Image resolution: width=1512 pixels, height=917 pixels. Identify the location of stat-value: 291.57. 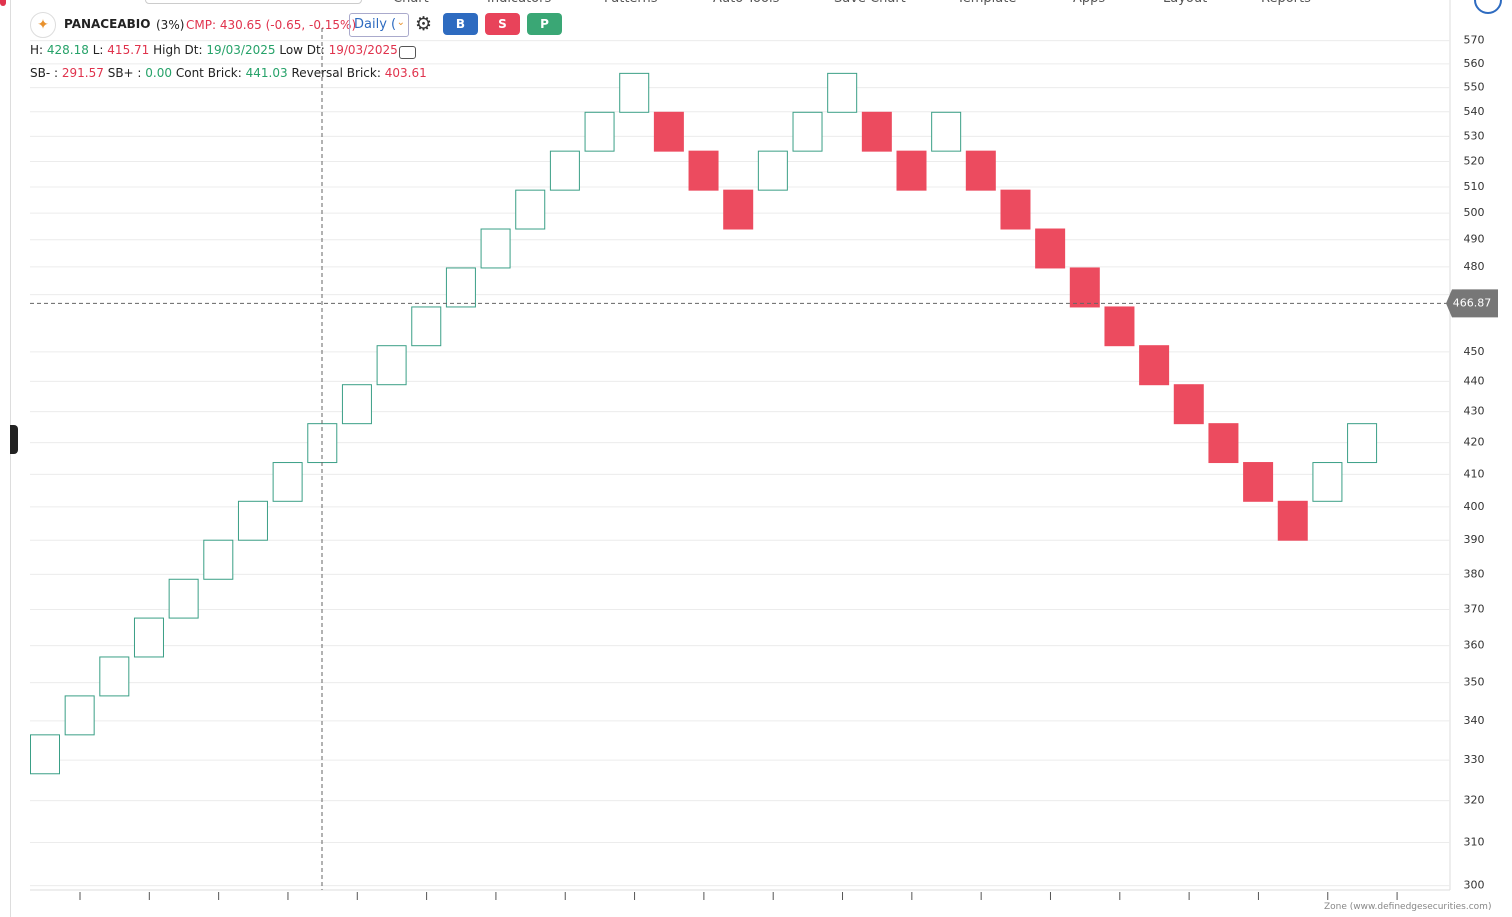
(82, 73).